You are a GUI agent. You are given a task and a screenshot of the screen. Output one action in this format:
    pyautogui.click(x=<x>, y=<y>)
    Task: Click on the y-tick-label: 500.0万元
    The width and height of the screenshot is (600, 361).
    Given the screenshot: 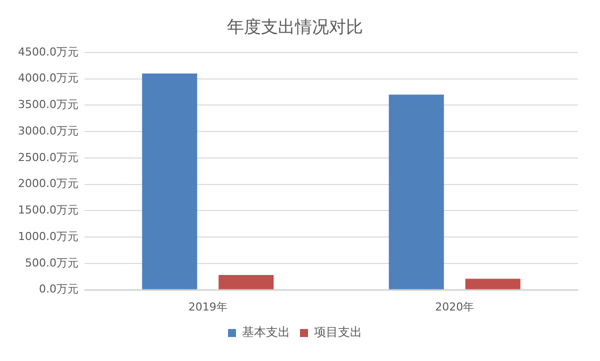 What is the action you would take?
    pyautogui.click(x=51, y=263)
    